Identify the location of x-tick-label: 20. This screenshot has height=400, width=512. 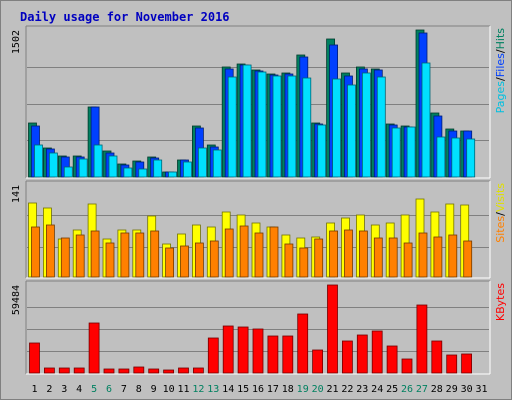
(318, 389).